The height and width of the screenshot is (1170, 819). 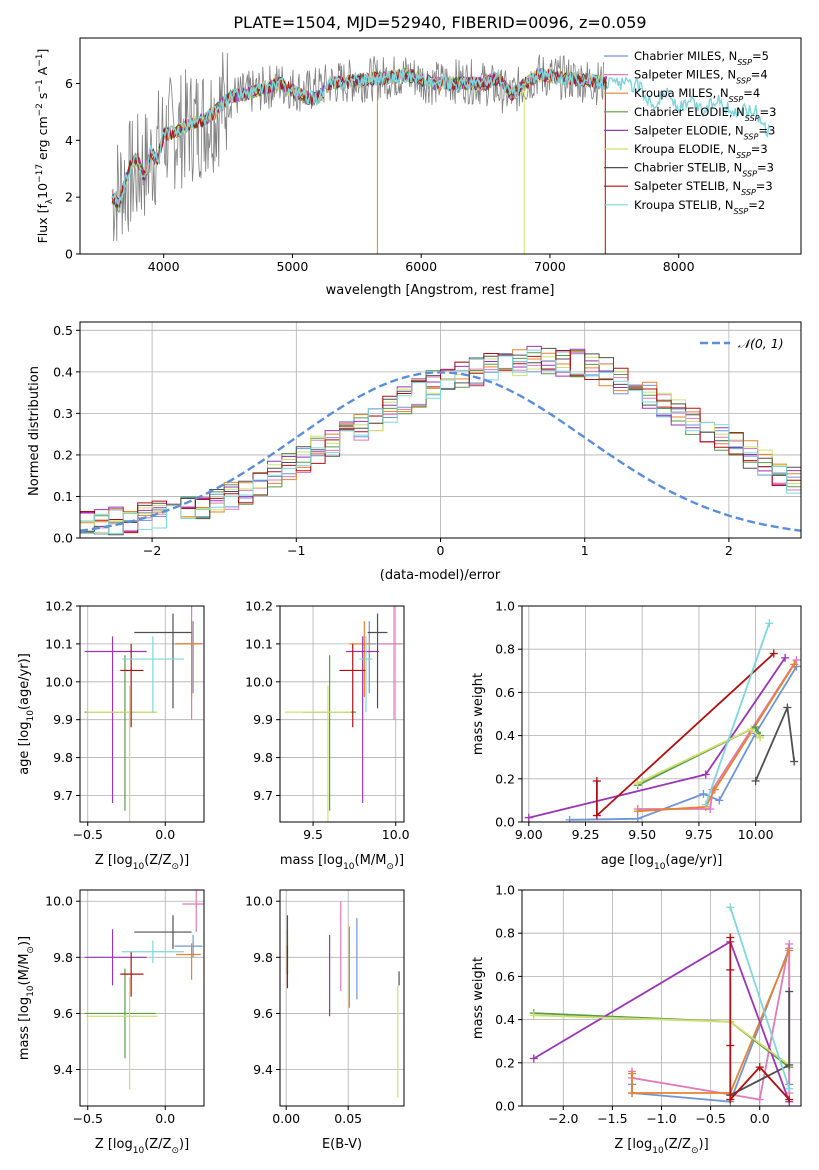 I want to click on x-tick-label: 9.50, so click(x=642, y=834).